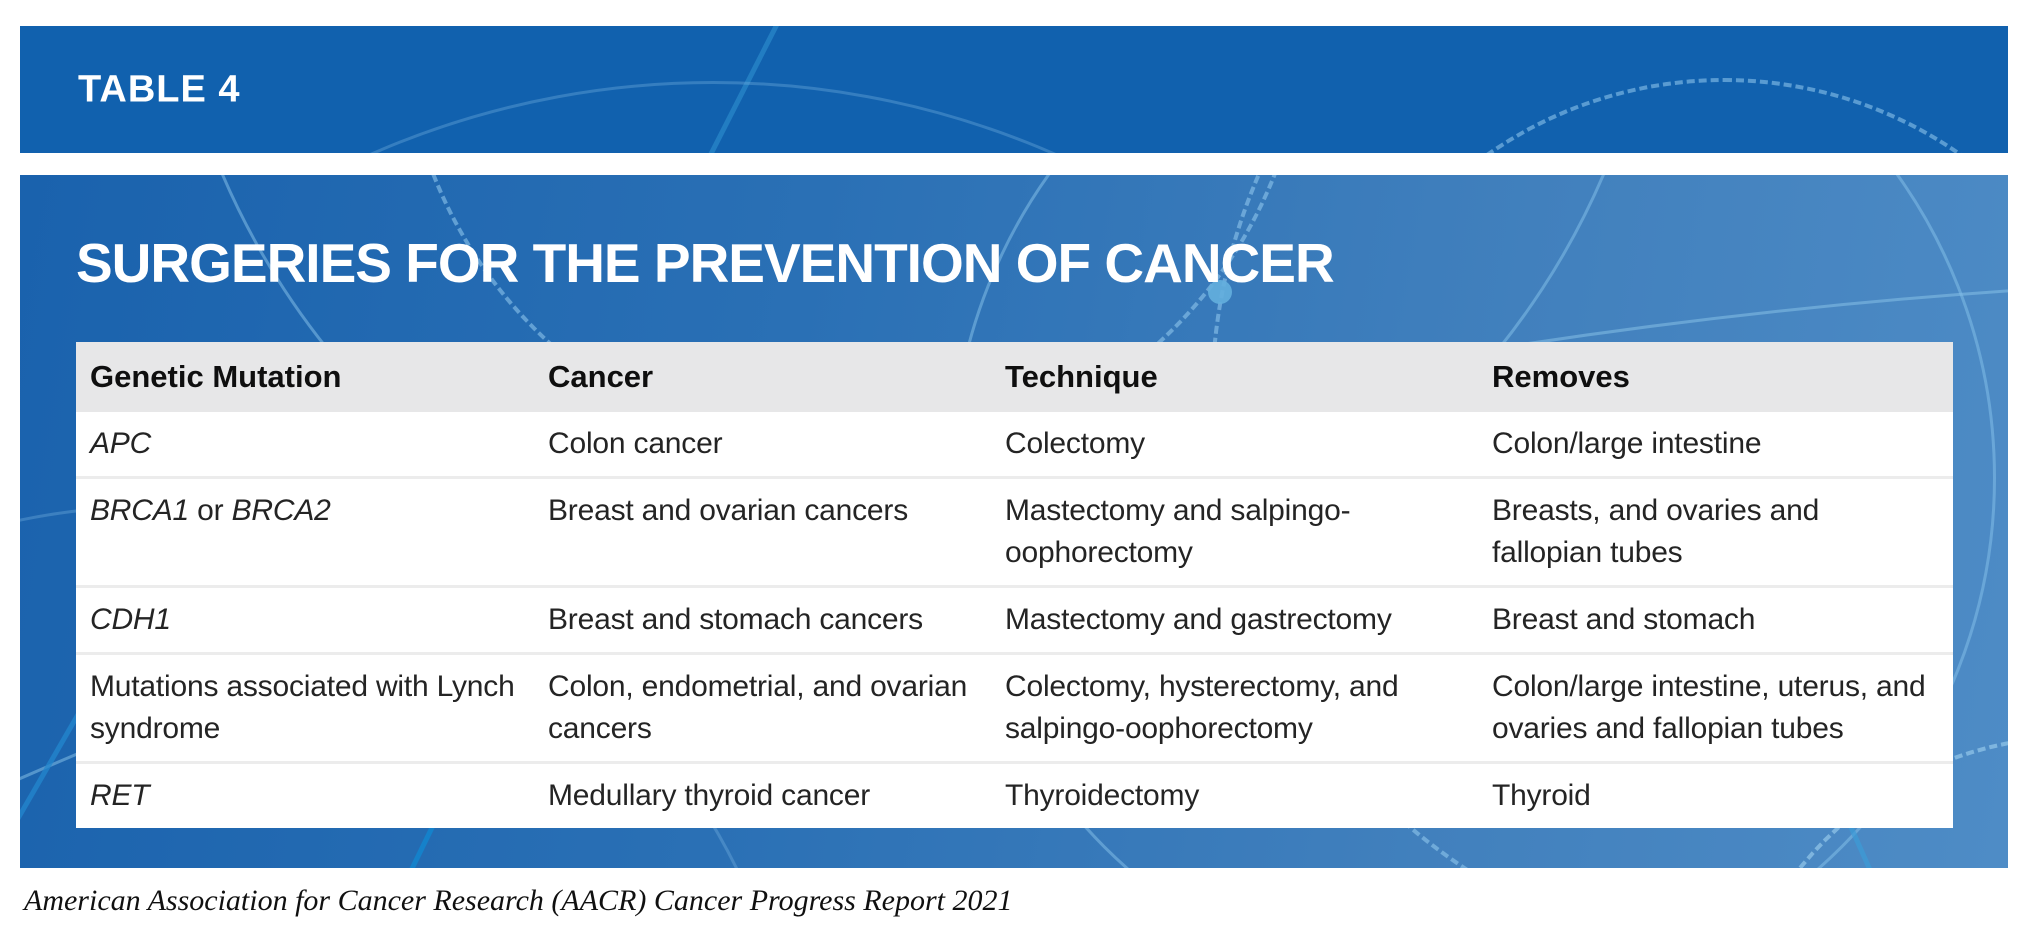 The height and width of the screenshot is (948, 2028). What do you see at coordinates (776, 794) in the screenshot?
I see `cell-cancer: Medullary thyroid cancer` at bounding box center [776, 794].